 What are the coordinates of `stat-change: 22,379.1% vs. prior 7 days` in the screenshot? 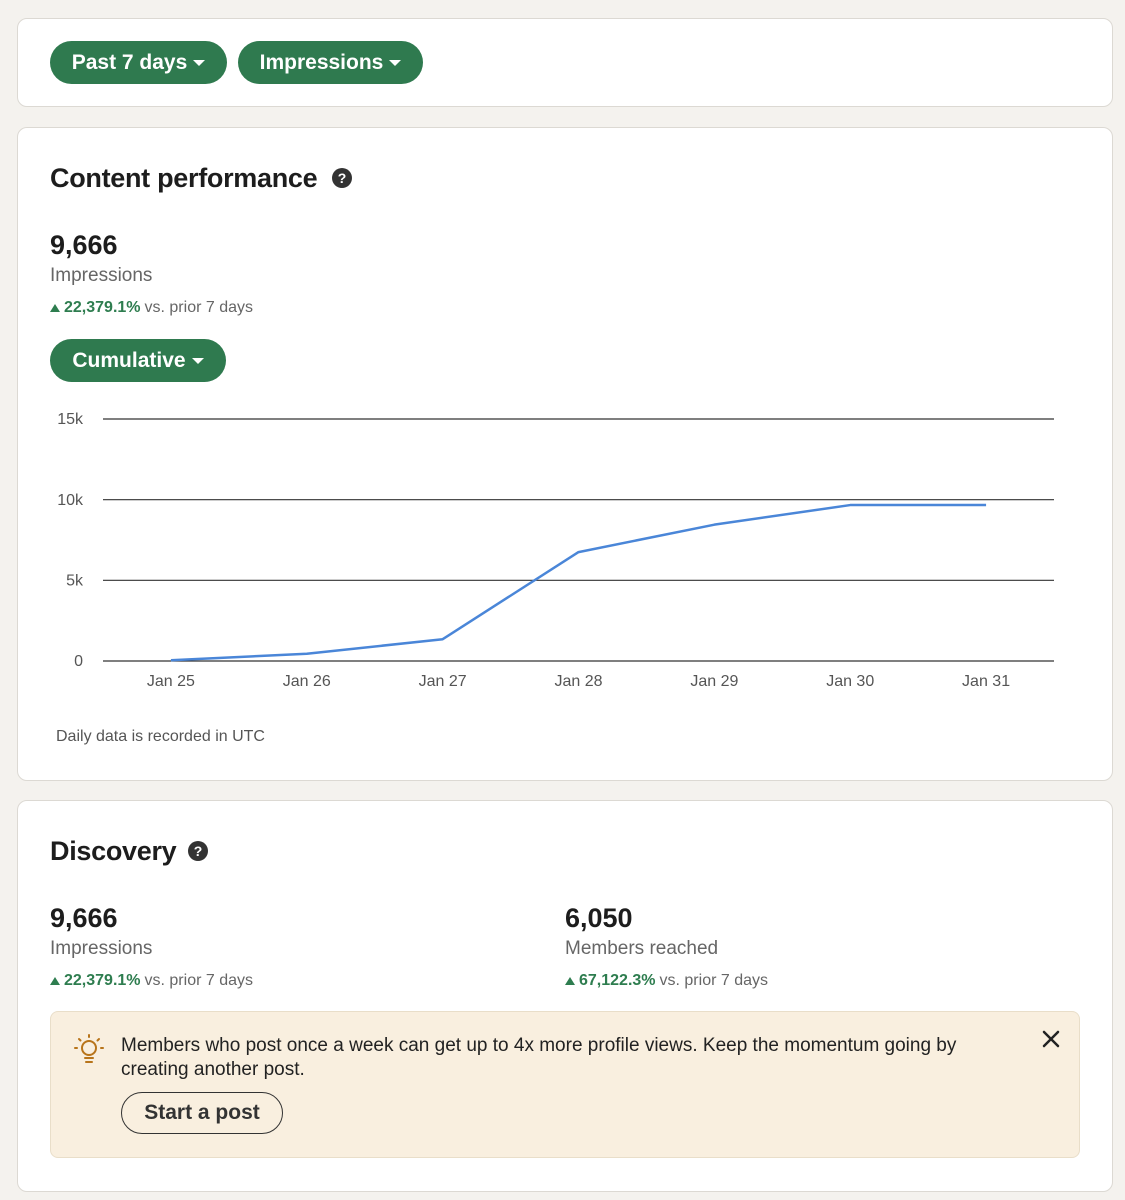 It's located at (151, 981).